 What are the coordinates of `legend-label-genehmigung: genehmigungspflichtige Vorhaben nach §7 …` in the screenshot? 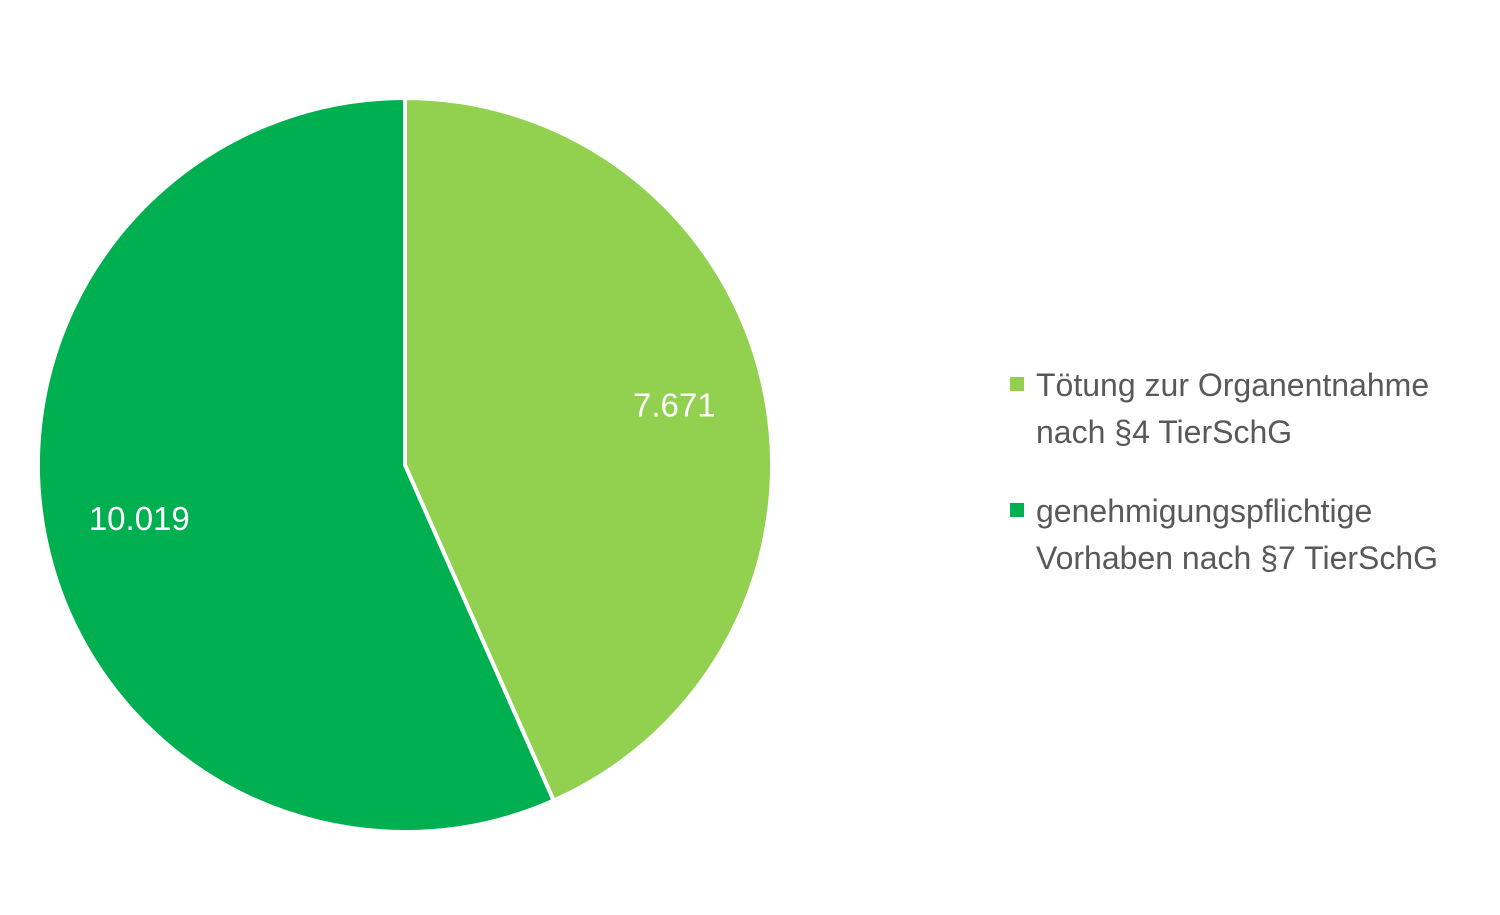 It's located at (1237, 534).